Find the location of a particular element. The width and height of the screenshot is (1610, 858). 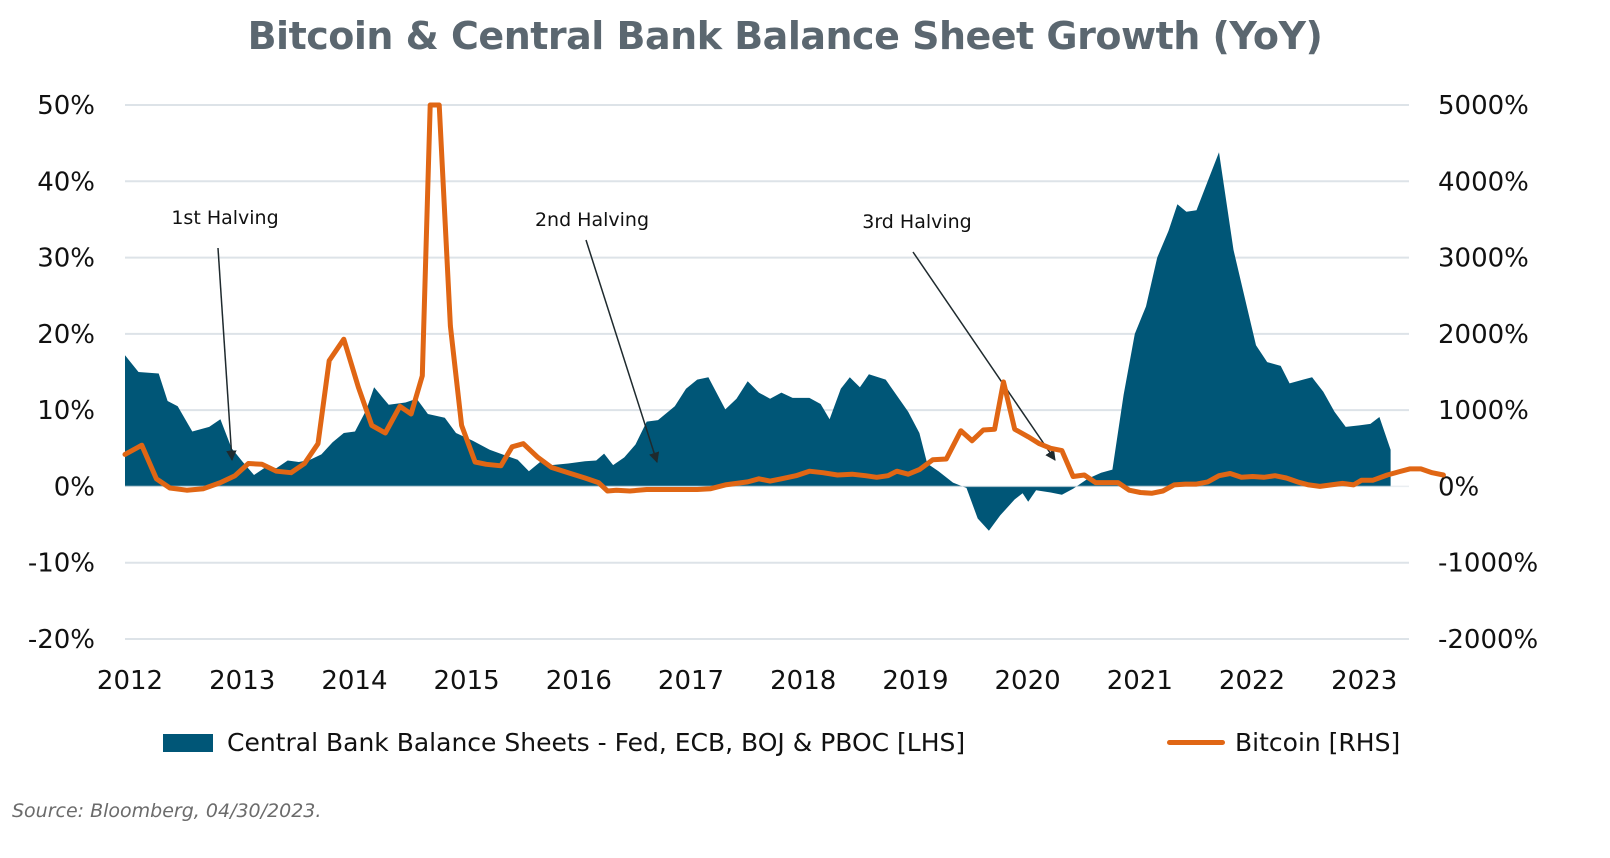

legend-swatch-line is located at coordinates (1196, 742).